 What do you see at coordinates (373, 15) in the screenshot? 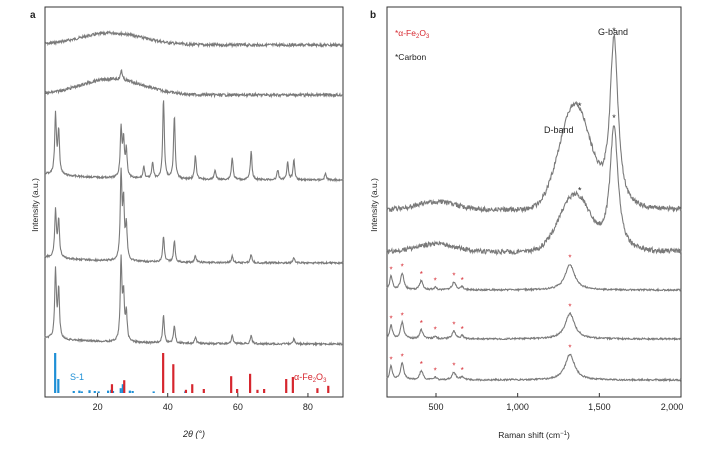
I see `panel-b-label: b` at bounding box center [373, 15].